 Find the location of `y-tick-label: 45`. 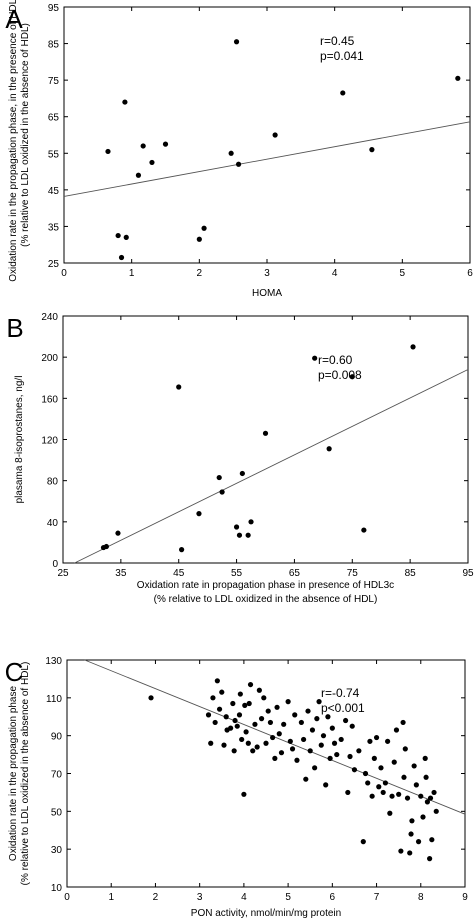

y-tick-label: 45 is located at coordinates (54, 191).